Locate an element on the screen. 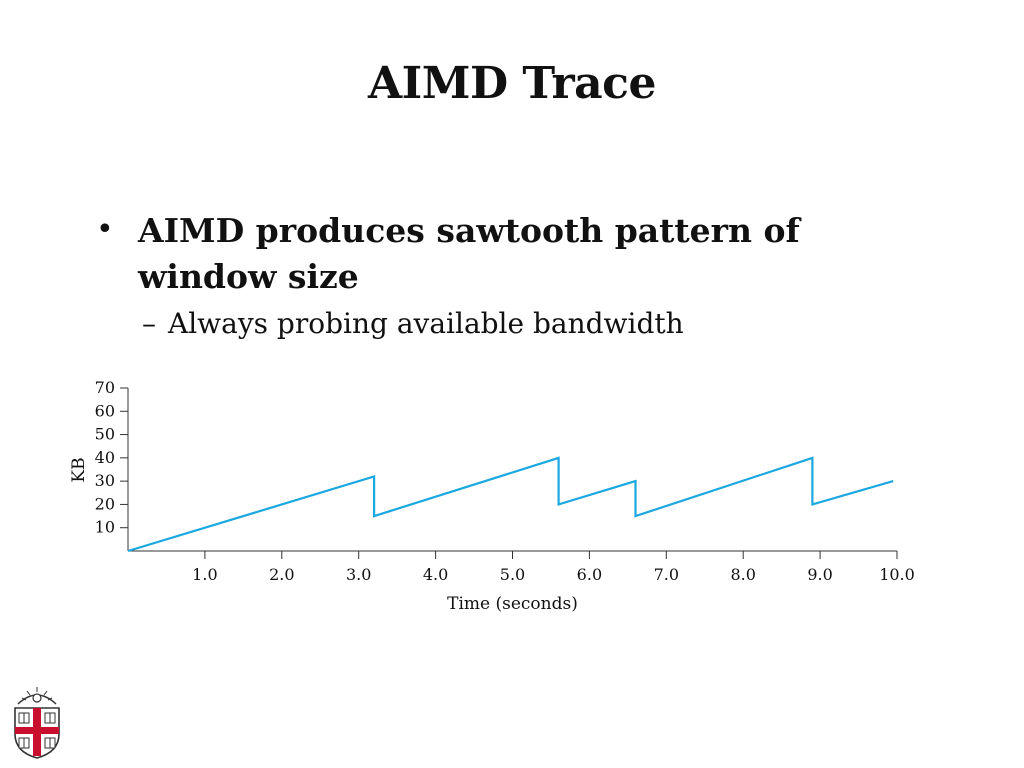 The image size is (1024, 768). x-tick-label: 3.0 is located at coordinates (358, 574).